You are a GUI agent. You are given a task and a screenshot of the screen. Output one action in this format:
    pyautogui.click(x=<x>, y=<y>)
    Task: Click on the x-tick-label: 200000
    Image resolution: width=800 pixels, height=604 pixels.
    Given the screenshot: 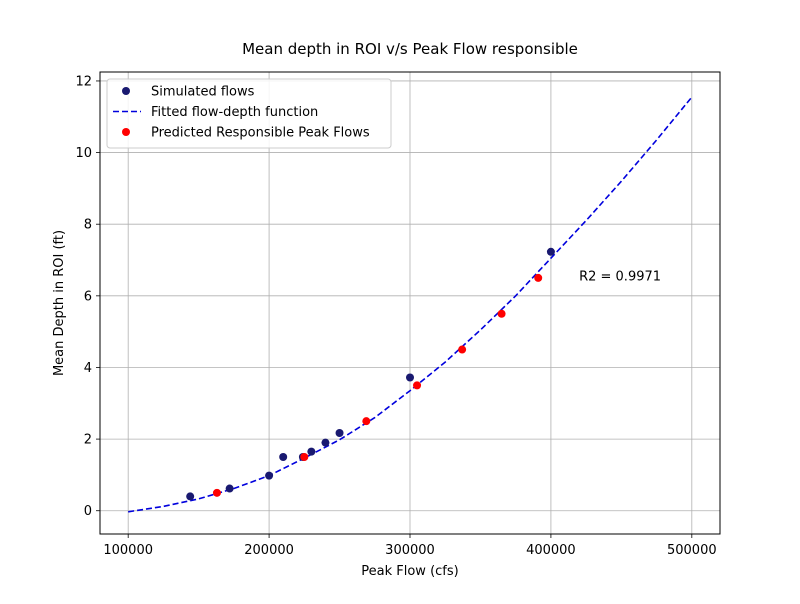 What is the action you would take?
    pyautogui.click(x=269, y=550)
    